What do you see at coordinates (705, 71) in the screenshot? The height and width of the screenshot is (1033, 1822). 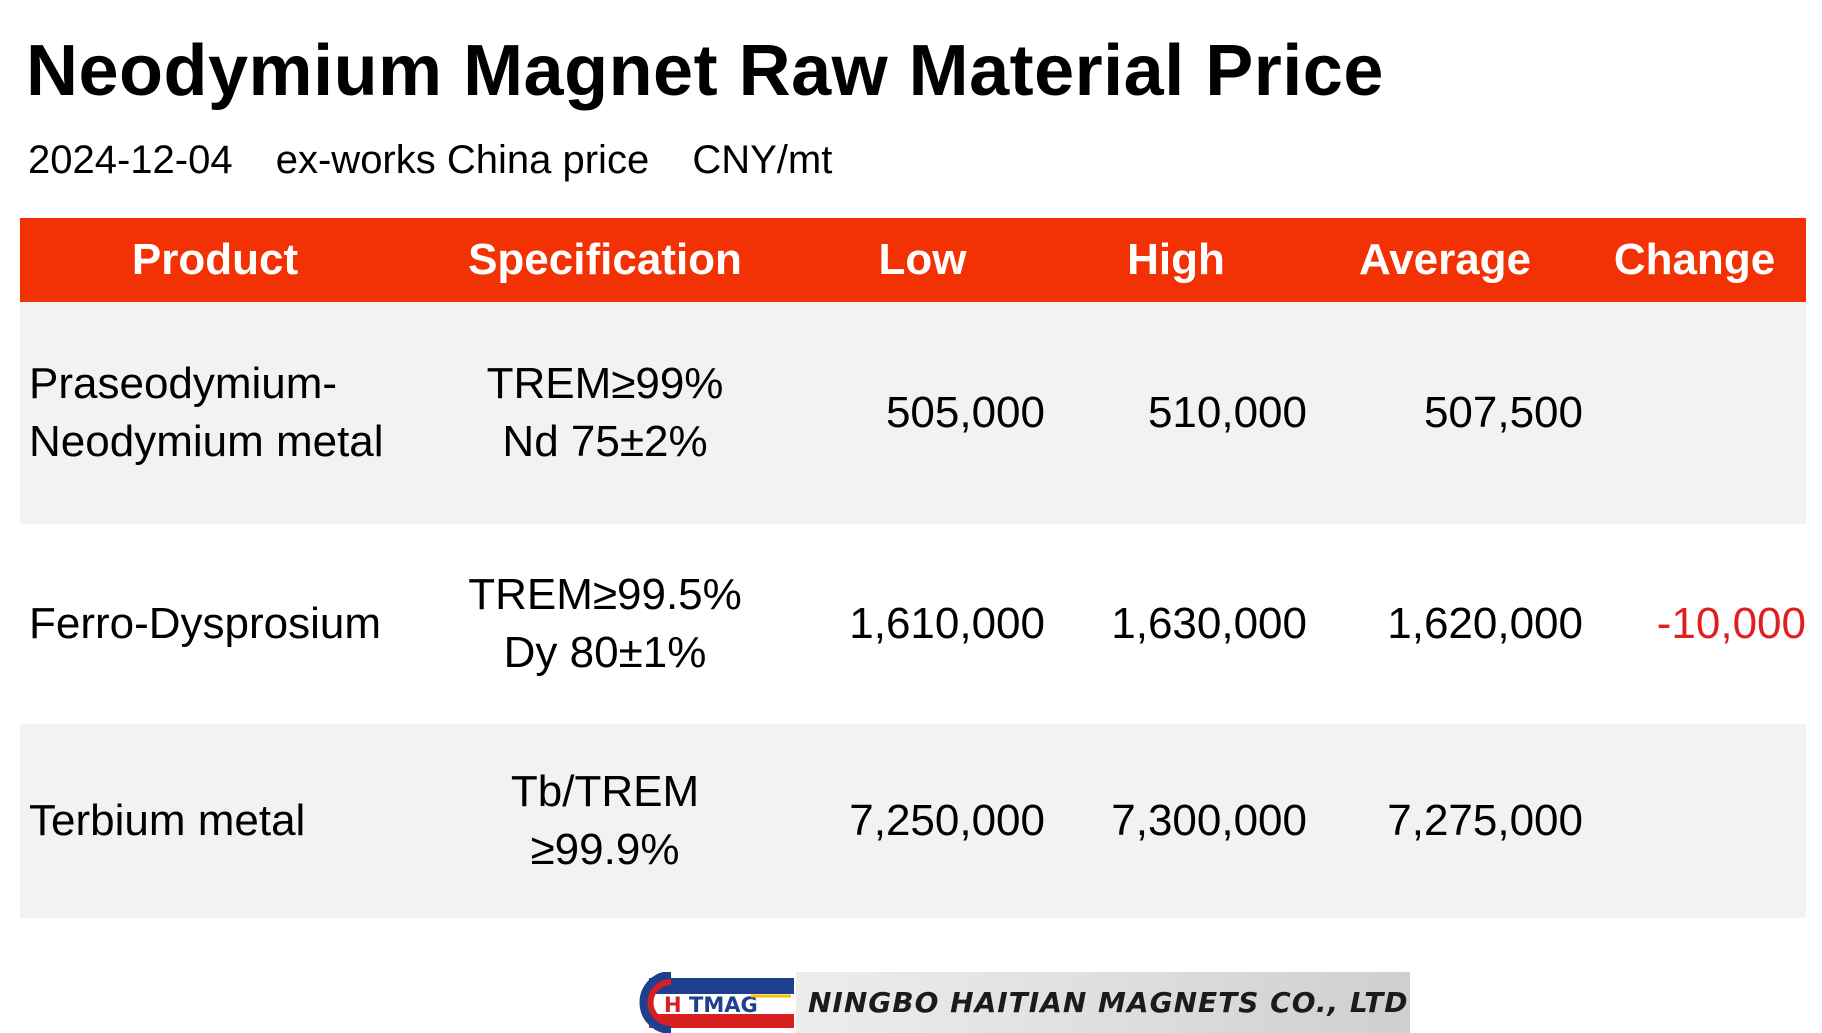 I see `page-title: Neodymium Magnet Raw Material Price` at bounding box center [705, 71].